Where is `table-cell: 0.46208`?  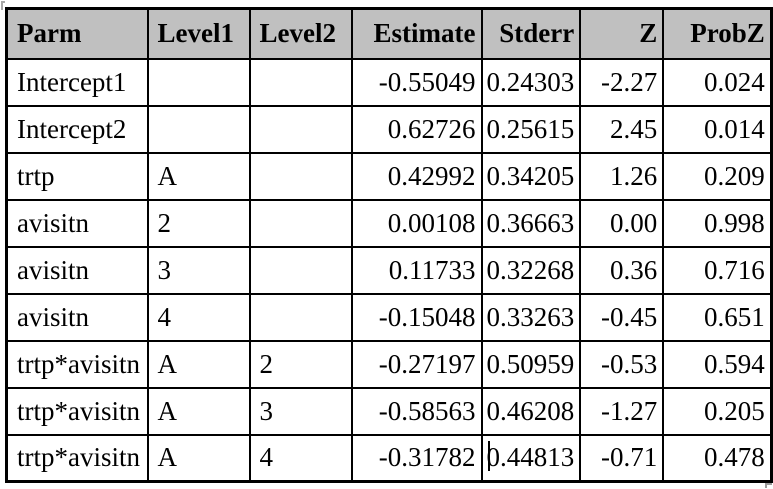
table-cell: 0.46208 is located at coordinates (531, 411).